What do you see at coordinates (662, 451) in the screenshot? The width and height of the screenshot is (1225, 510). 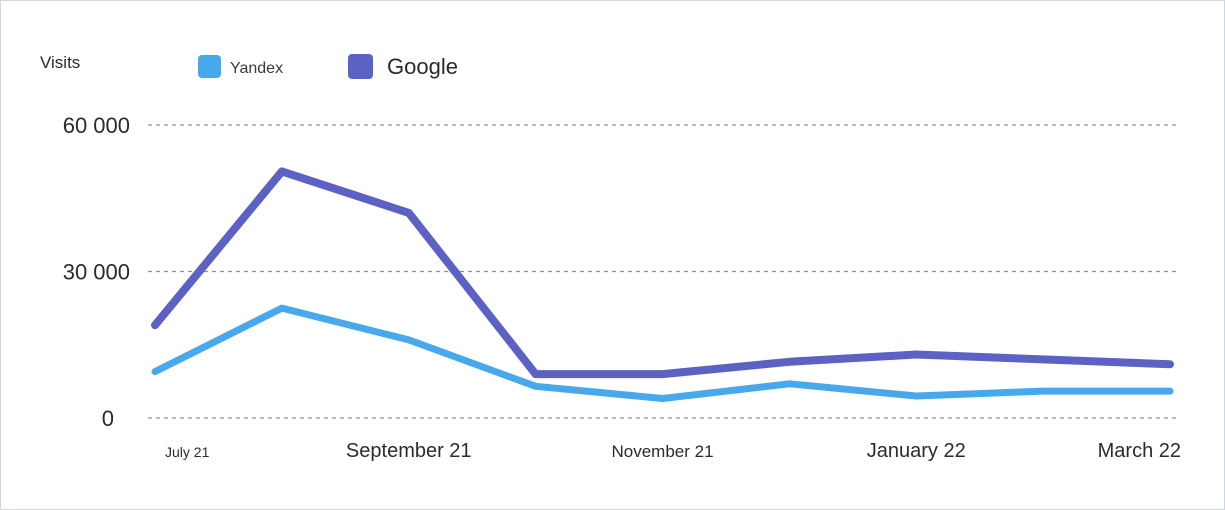 I see `x-tick-label: November 21` at bounding box center [662, 451].